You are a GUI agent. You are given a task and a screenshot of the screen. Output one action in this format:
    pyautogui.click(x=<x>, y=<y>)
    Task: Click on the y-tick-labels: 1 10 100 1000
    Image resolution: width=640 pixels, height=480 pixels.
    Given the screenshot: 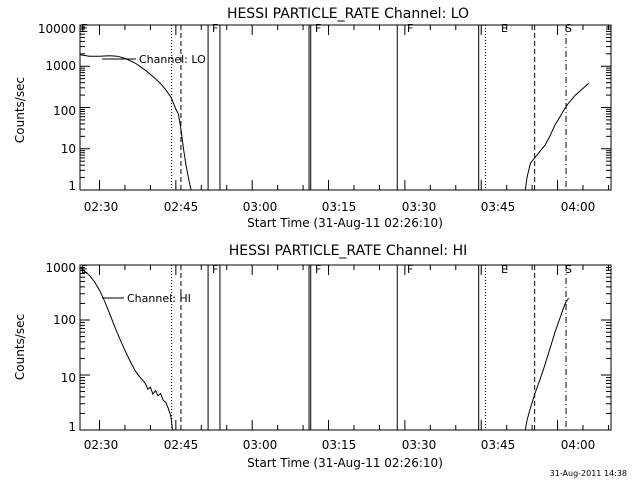 What is the action you would take?
    pyautogui.click(x=60, y=347)
    